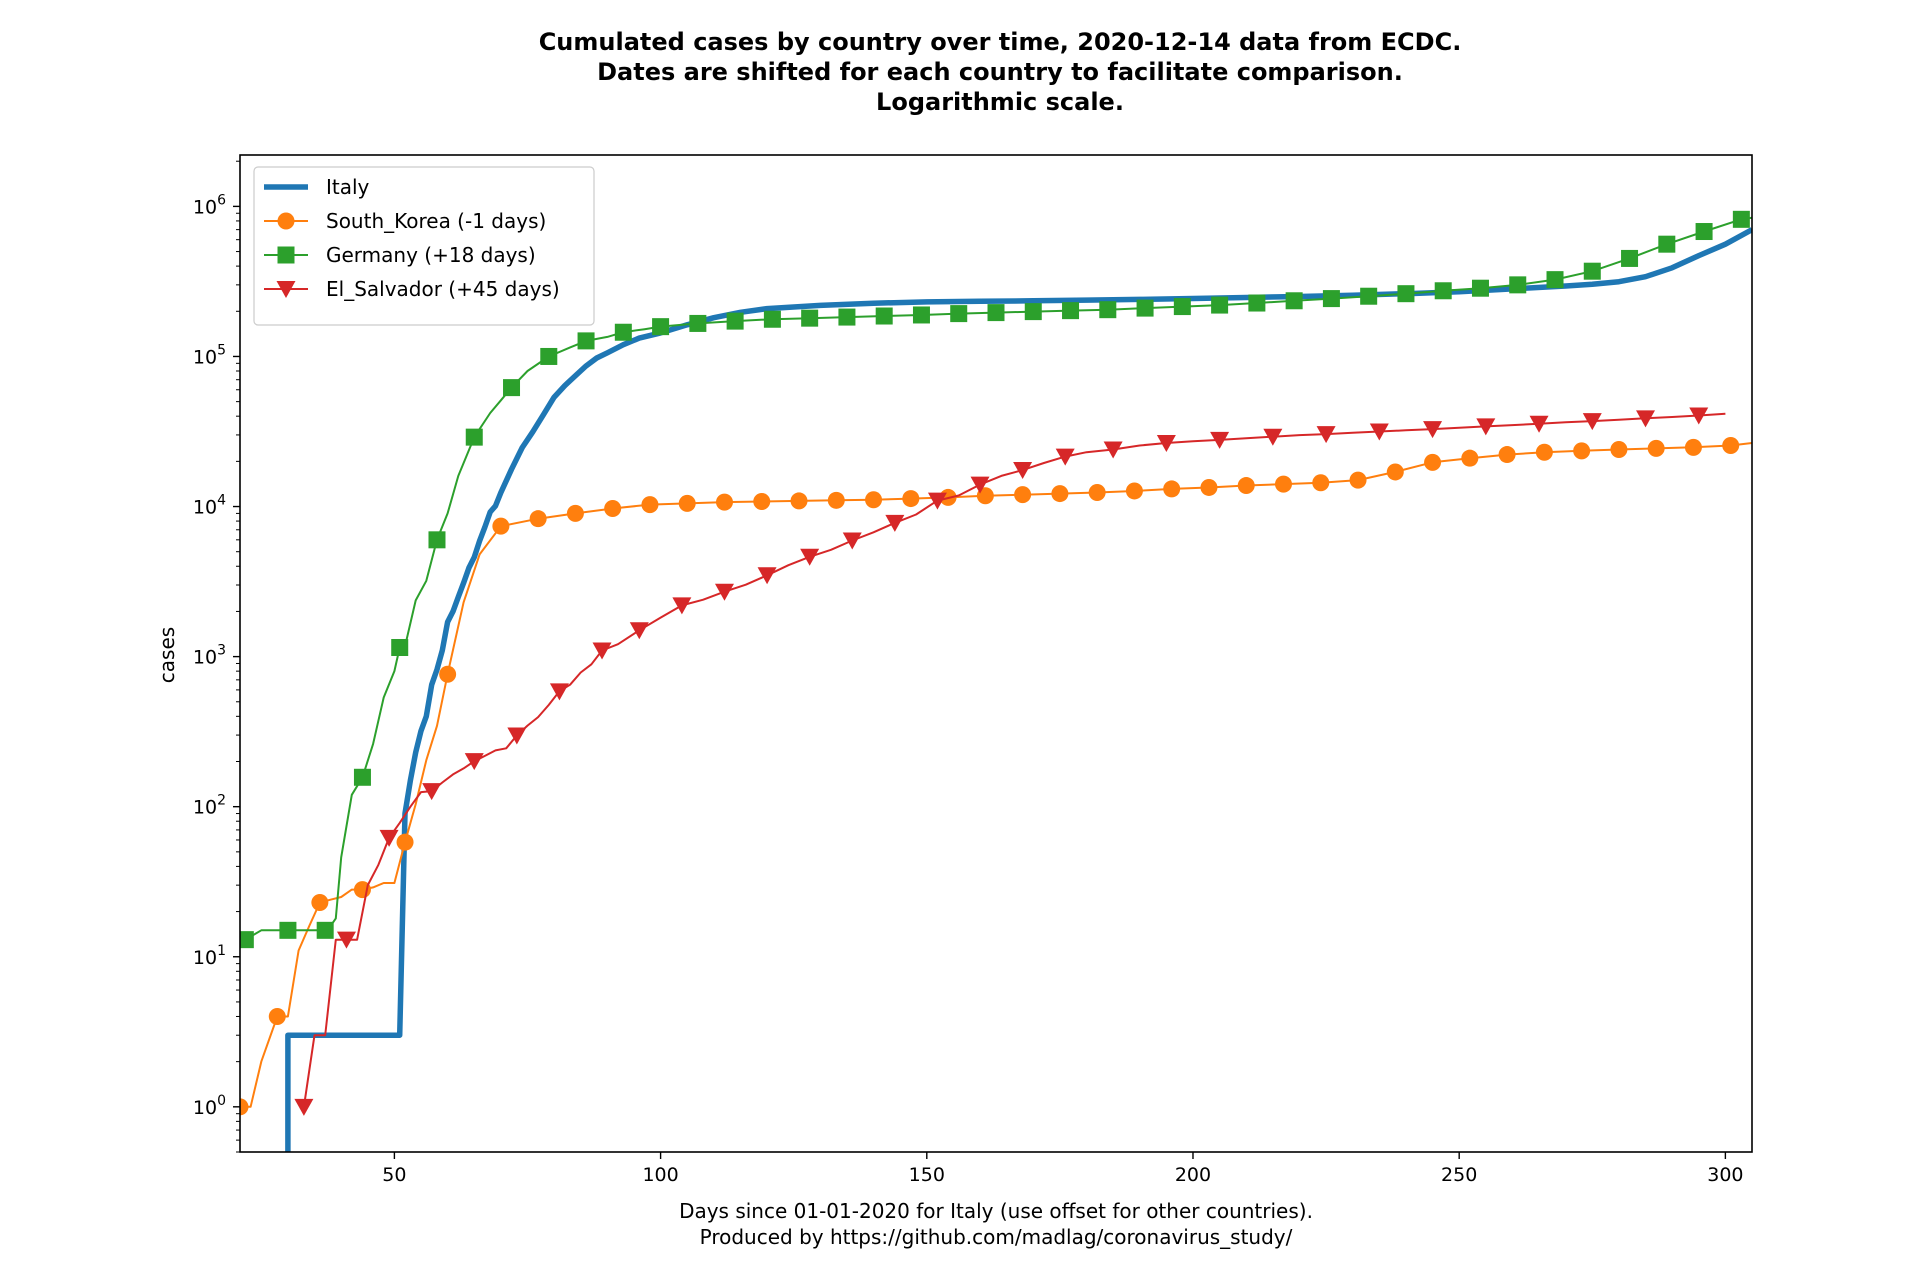  I want to click on x-tick-label: 300, so click(1725, 1175).